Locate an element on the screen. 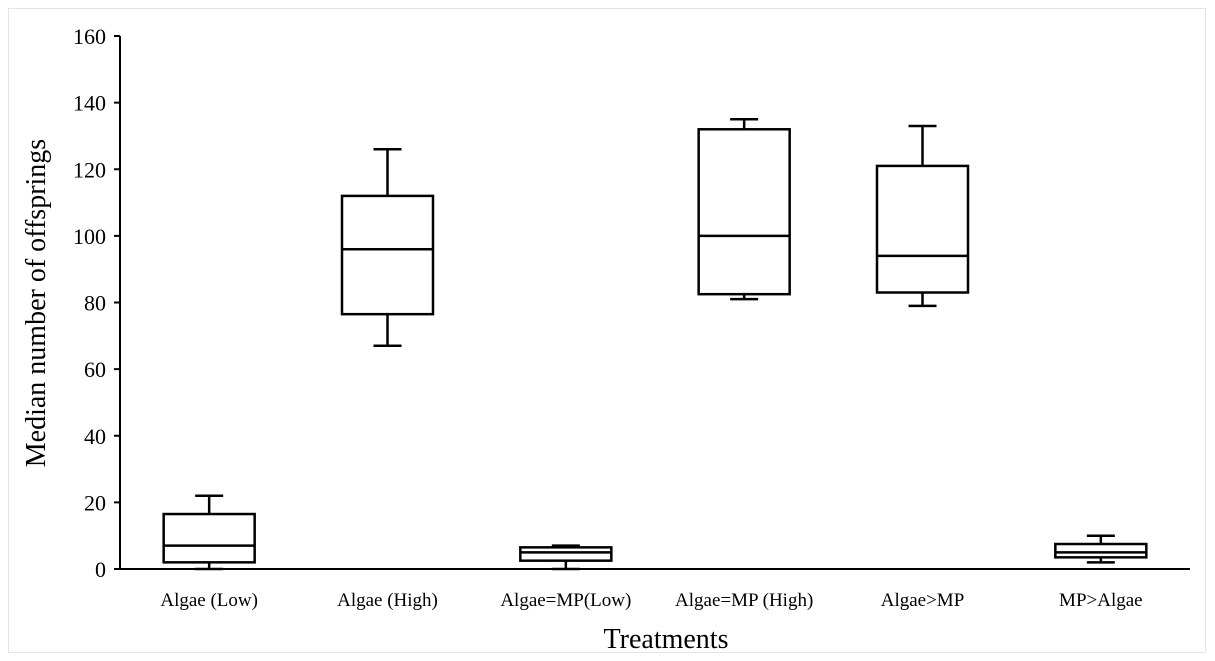 The height and width of the screenshot is (661, 1215). y-tick-label: 80 is located at coordinates (95, 303).